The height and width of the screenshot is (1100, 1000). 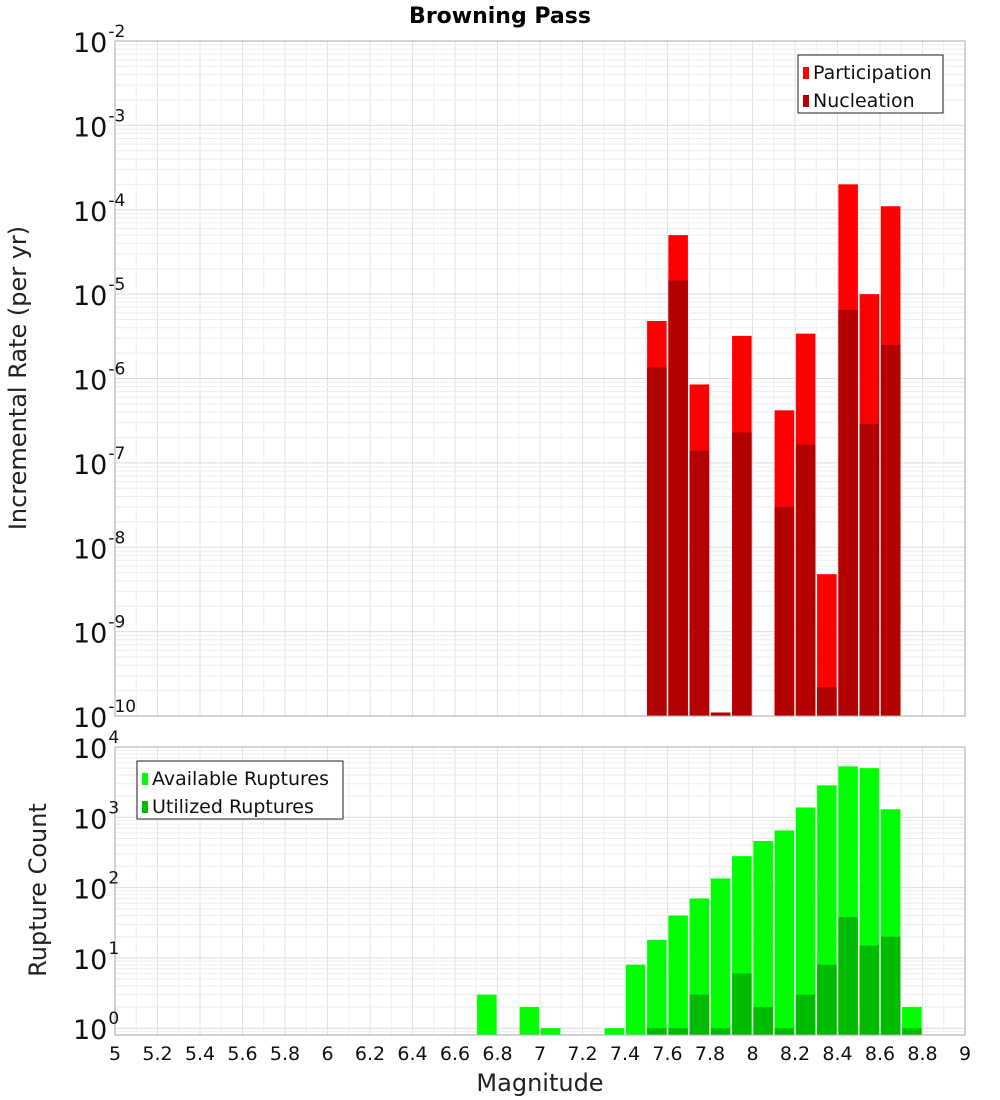 I want to click on x-tick-label: 9, so click(x=965, y=1054).